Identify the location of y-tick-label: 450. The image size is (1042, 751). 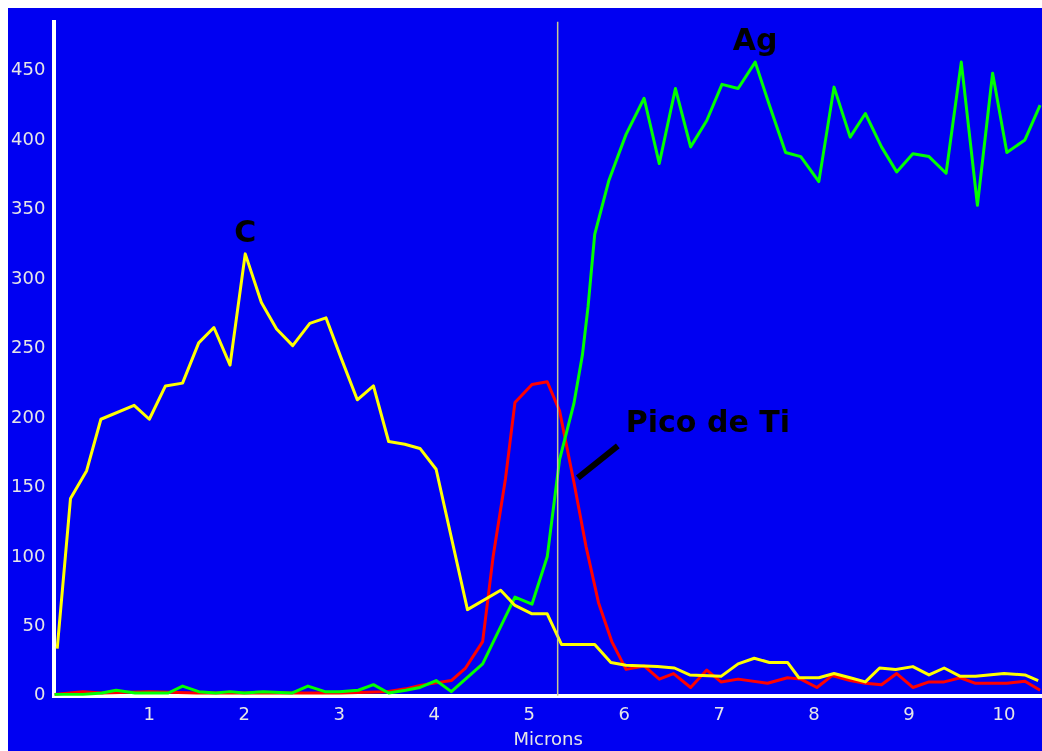
(28, 69).